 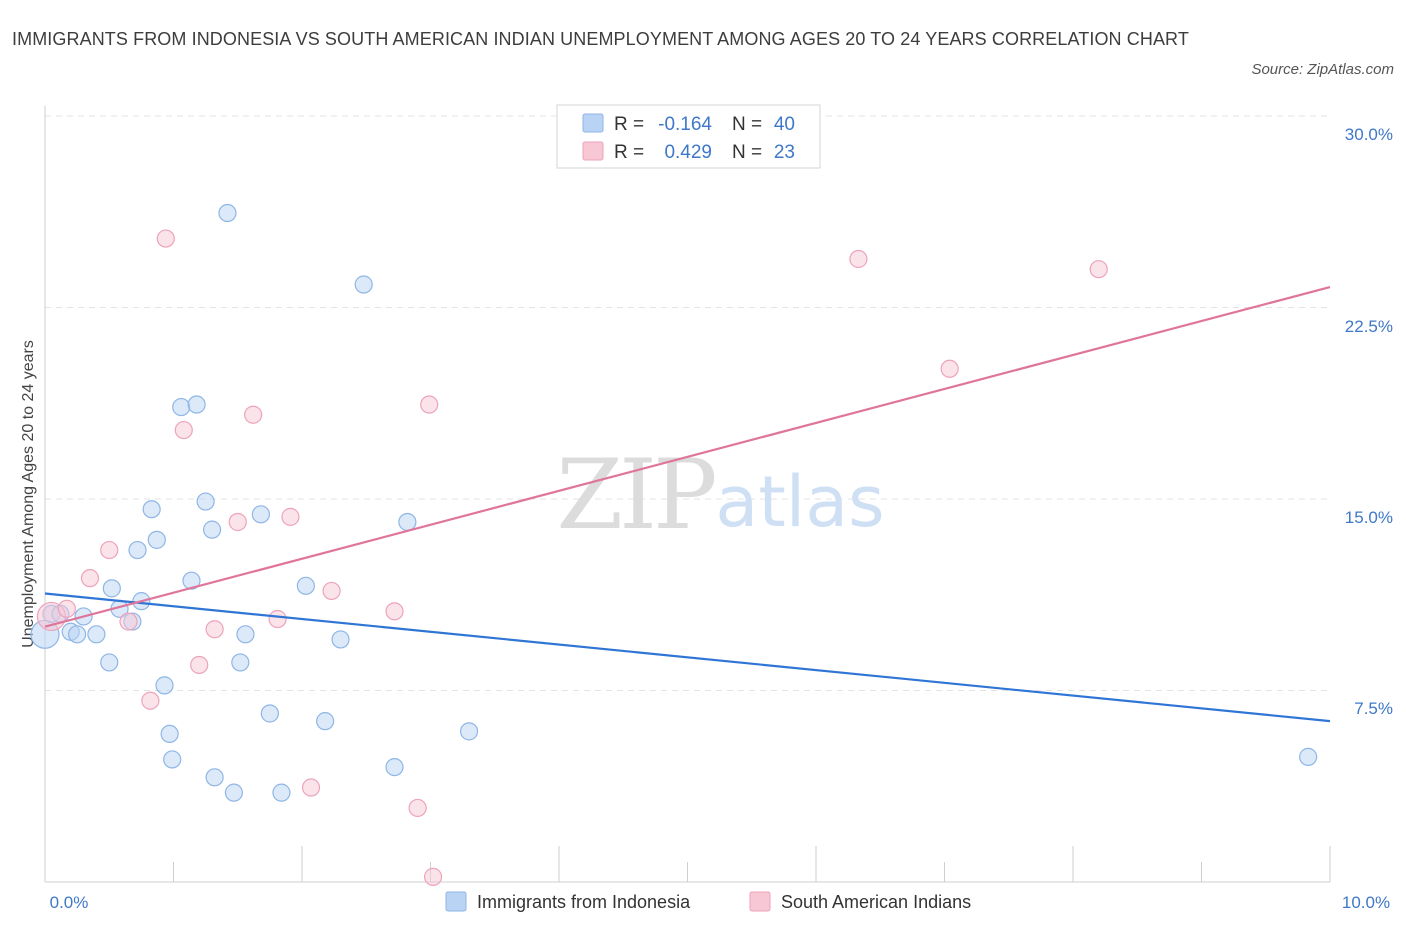 I want to click on stats-legend: R = -0.164 N = 40 R = 0.429 N = 23, so click(x=688, y=136).